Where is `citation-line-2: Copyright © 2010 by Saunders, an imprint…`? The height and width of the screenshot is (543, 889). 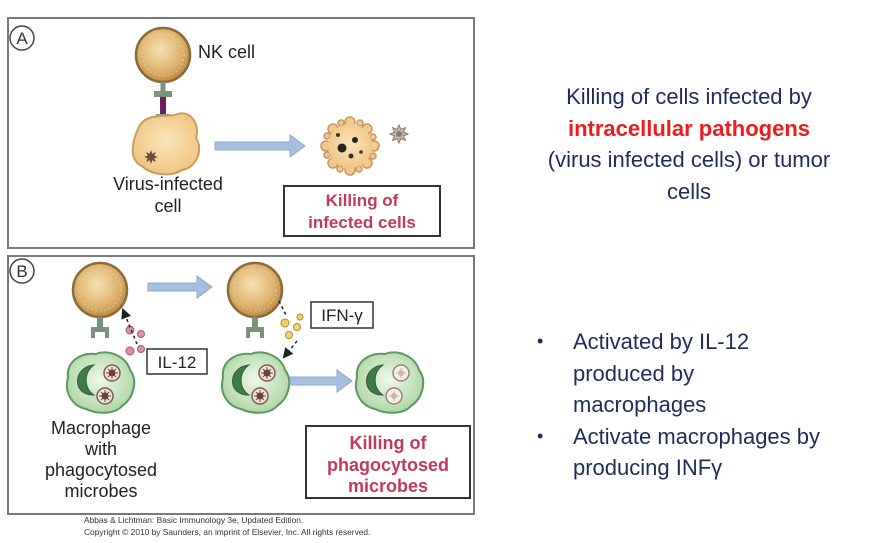
citation-line-2: Copyright © 2010 by Saunders, an imprint… is located at coordinates (227, 532).